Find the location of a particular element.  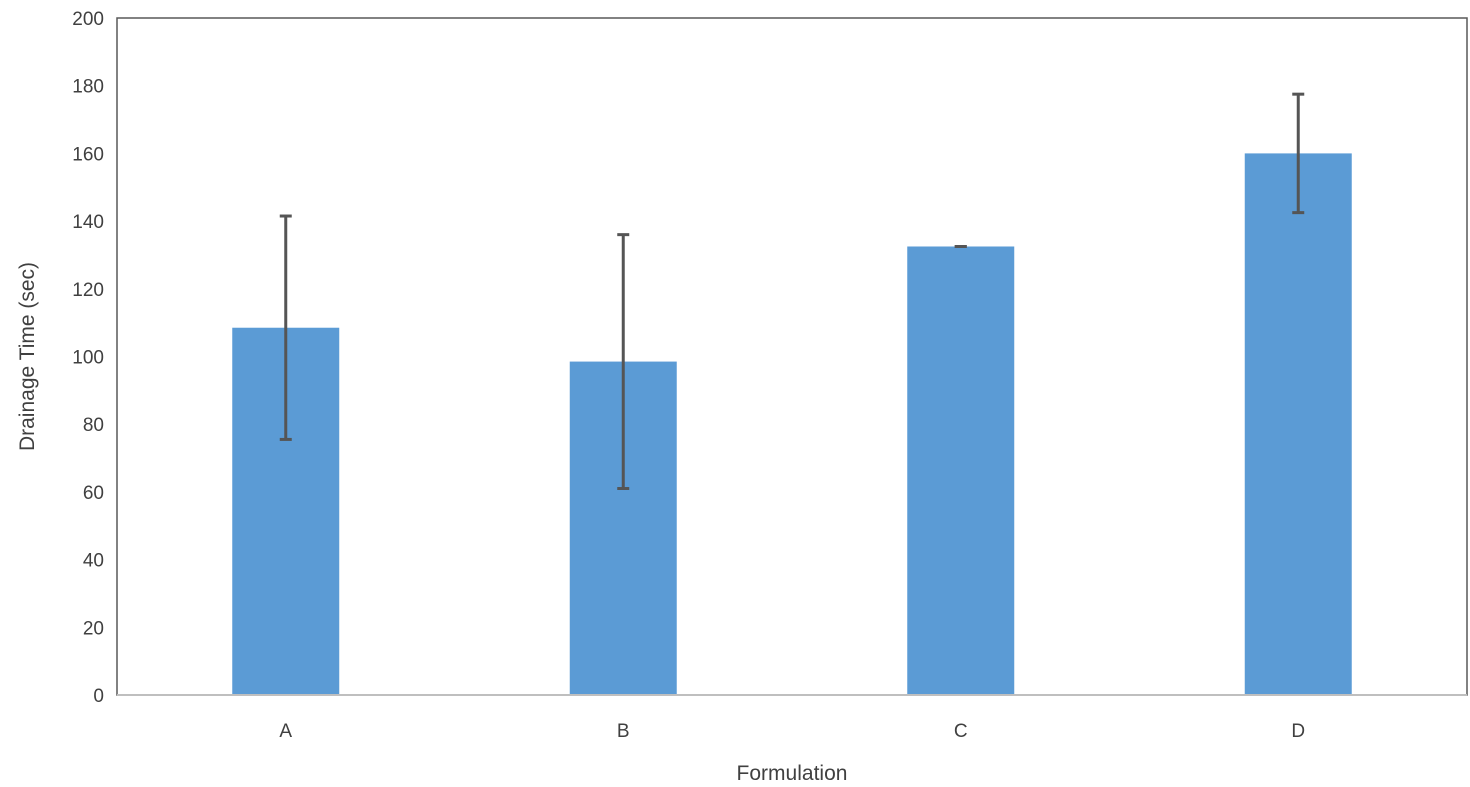

y-tick-label: 160 is located at coordinates (88, 154).